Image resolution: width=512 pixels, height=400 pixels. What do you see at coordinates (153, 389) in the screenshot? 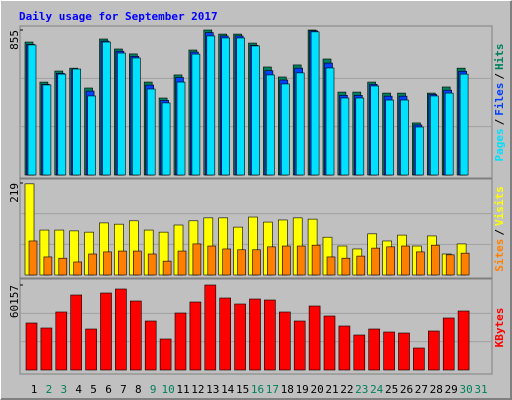
I see `x-tick-label: 9` at bounding box center [153, 389].